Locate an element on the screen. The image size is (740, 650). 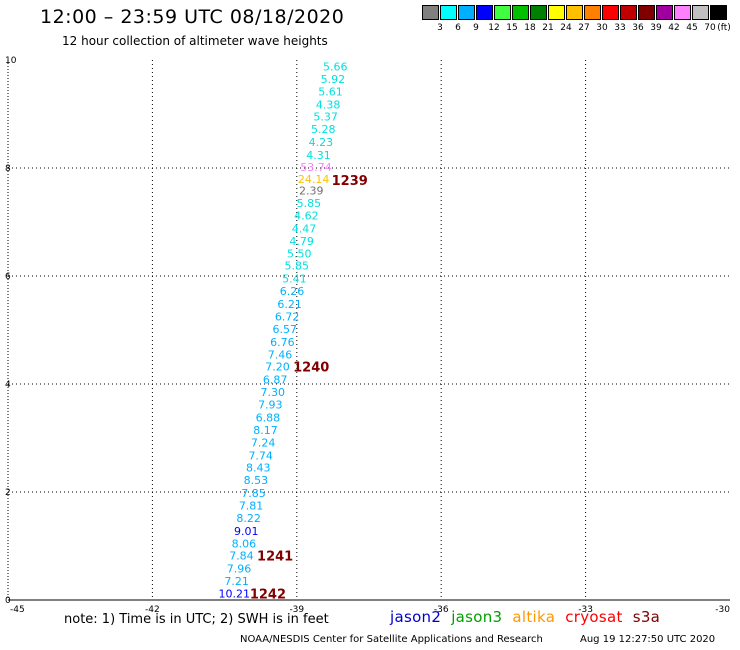
satellite-legend: jason2 jason3 altika cryosat s3a is located at coordinates (530, 617).